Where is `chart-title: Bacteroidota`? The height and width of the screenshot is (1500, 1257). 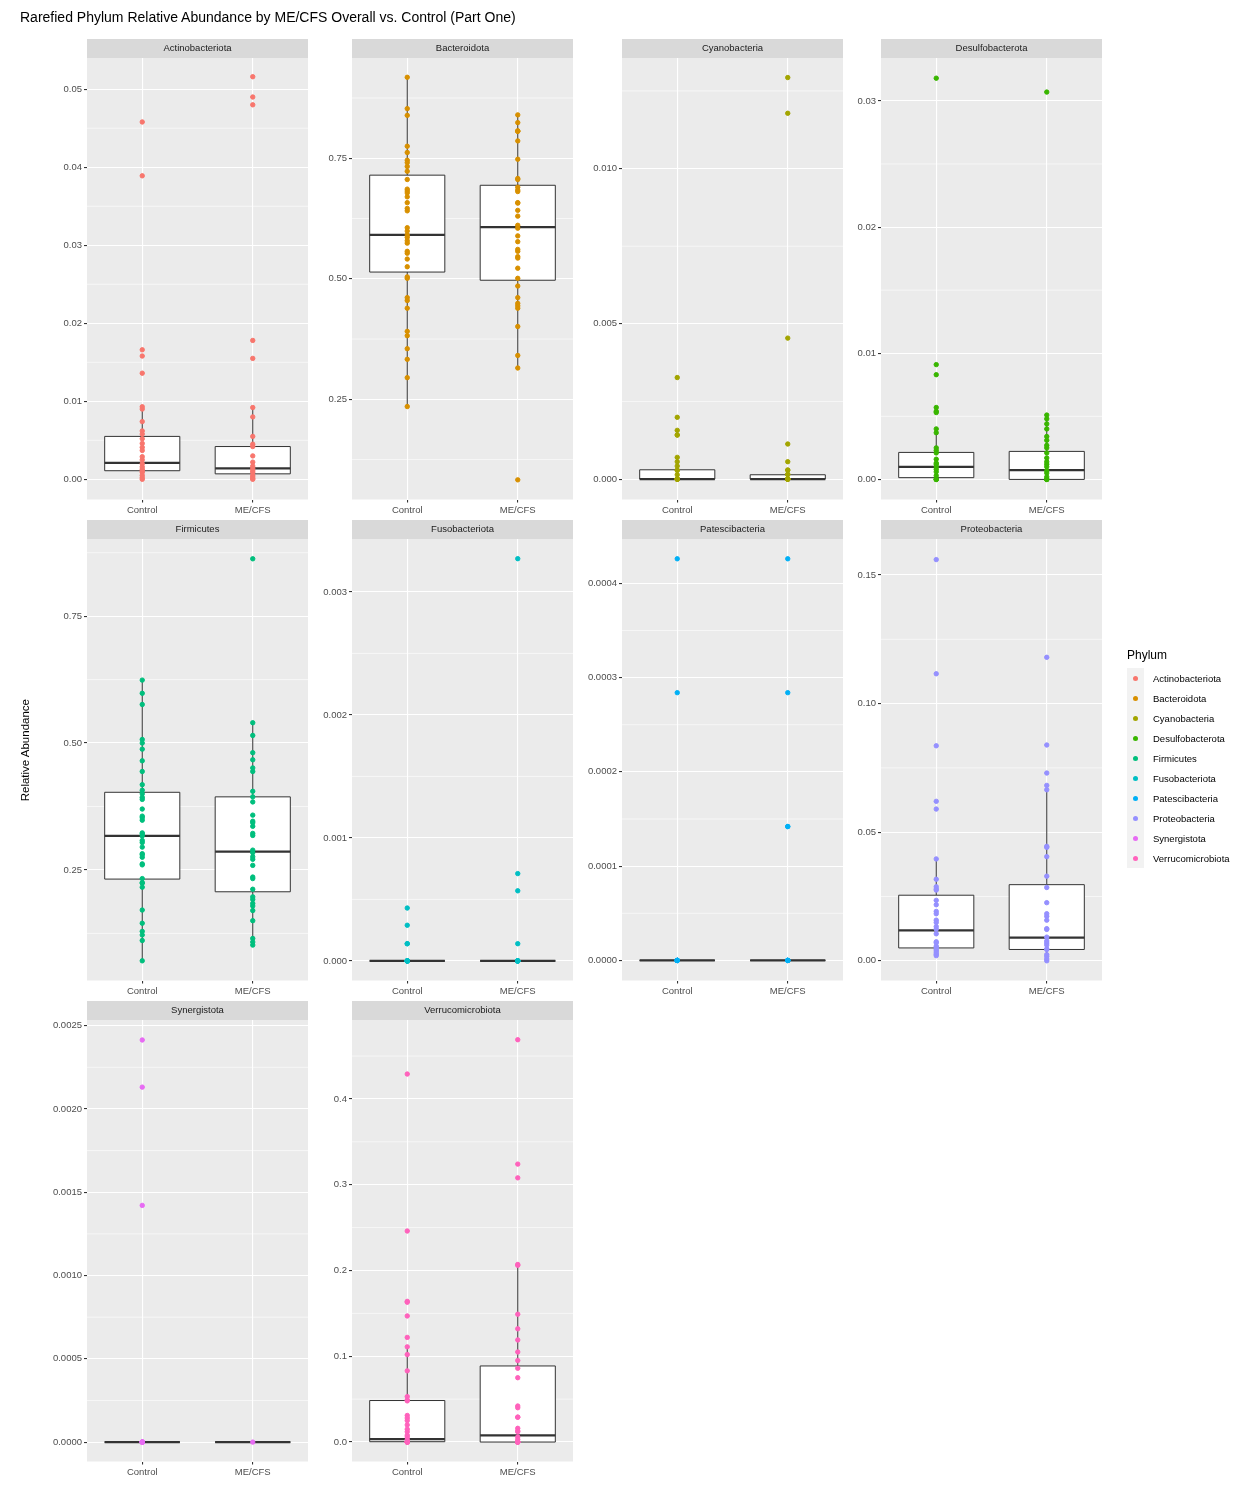 chart-title: Bacteroidota is located at coordinates (462, 48).